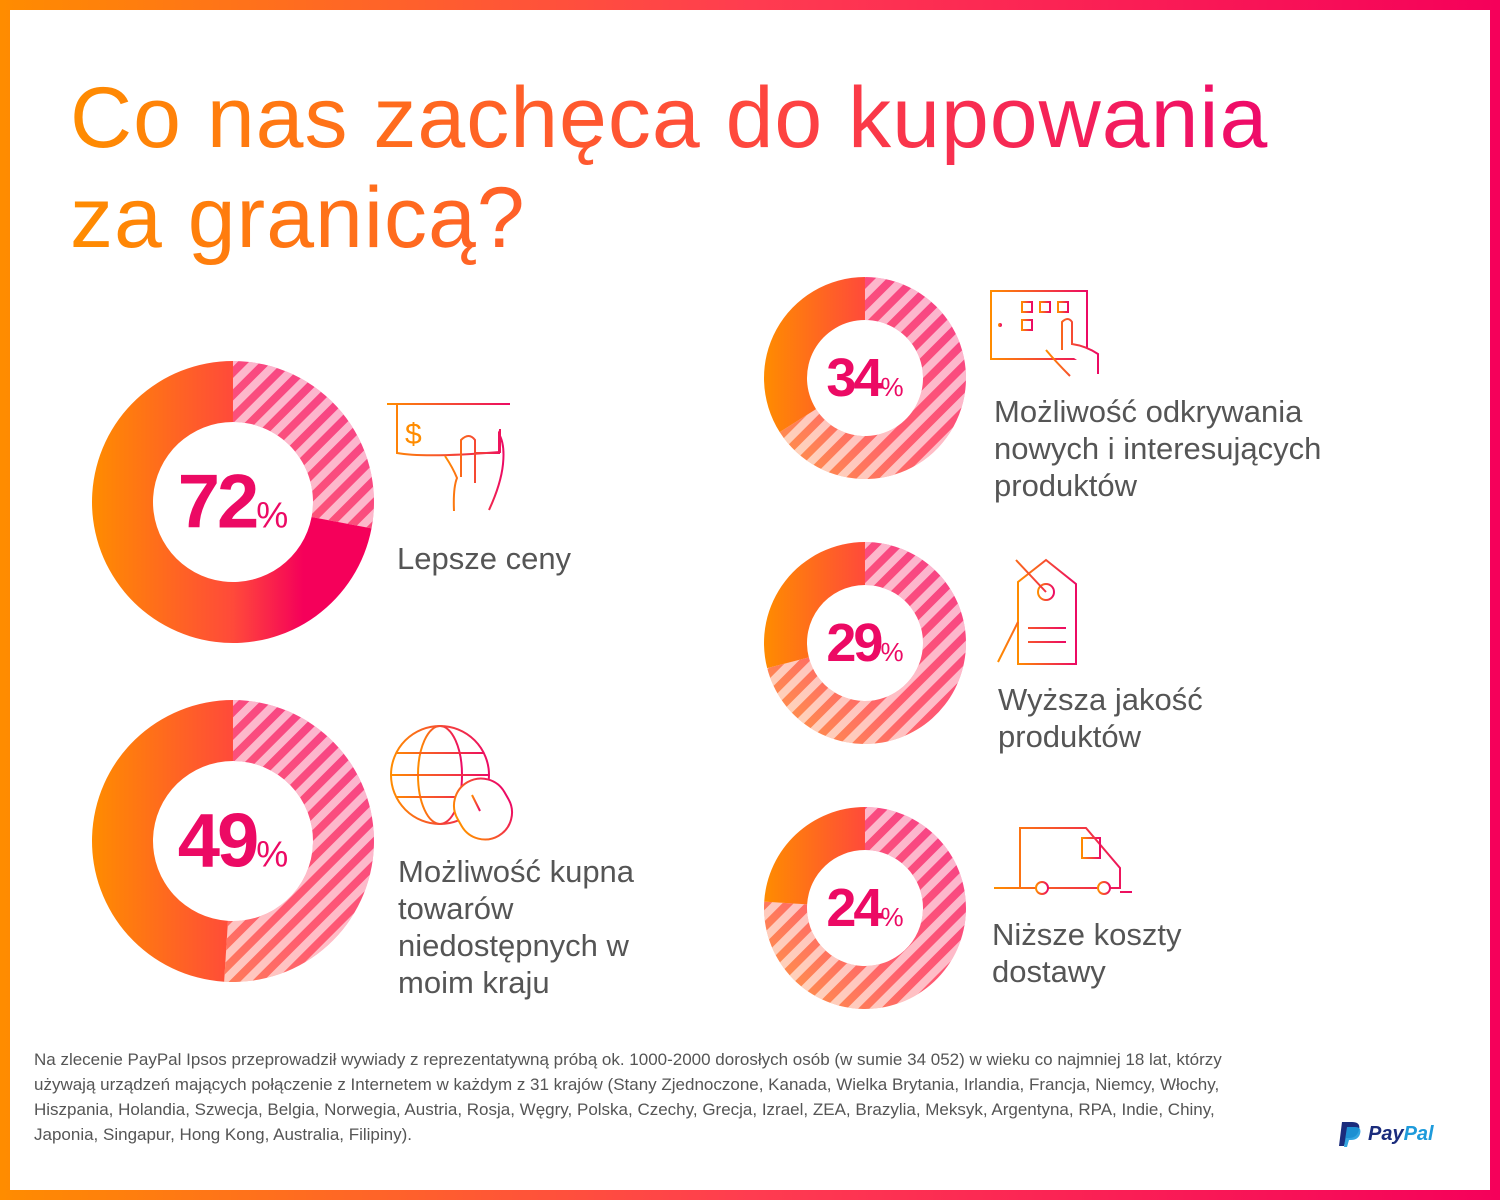  Describe the element at coordinates (456, 908) in the screenshot. I see `label-line: towarów` at that location.